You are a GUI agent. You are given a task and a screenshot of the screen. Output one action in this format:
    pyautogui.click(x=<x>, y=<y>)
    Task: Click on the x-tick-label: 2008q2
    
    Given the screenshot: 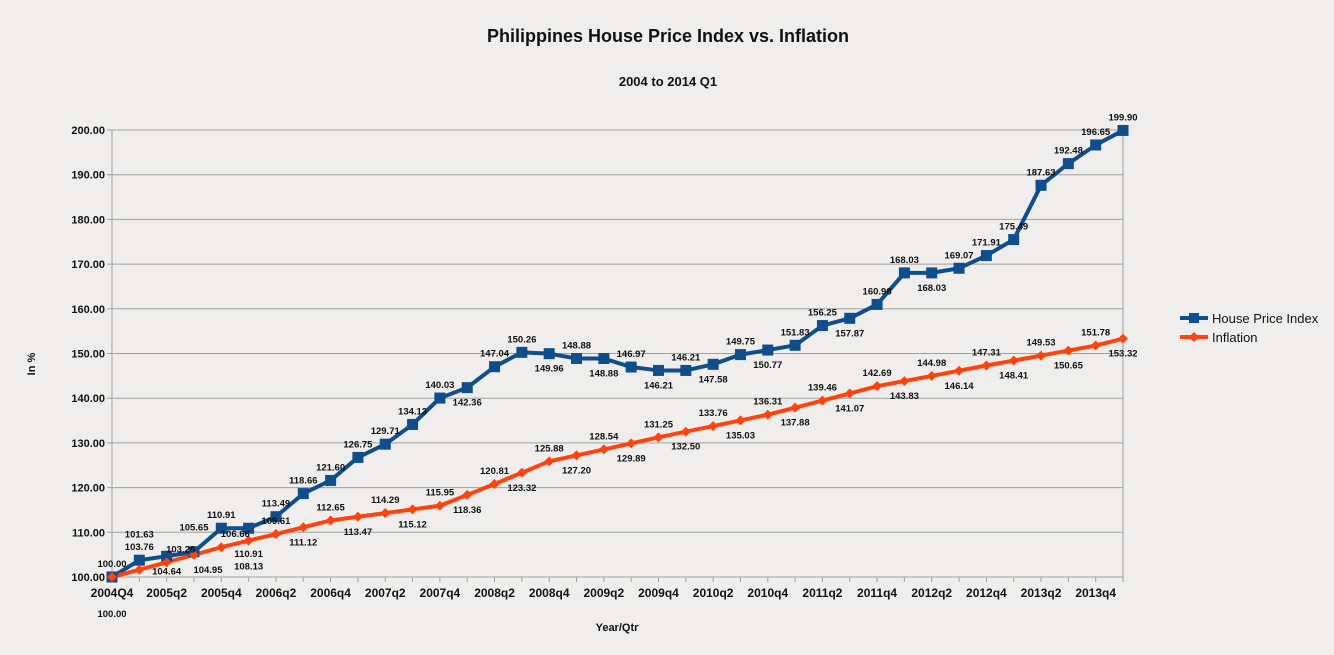 What is the action you would take?
    pyautogui.click(x=494, y=593)
    